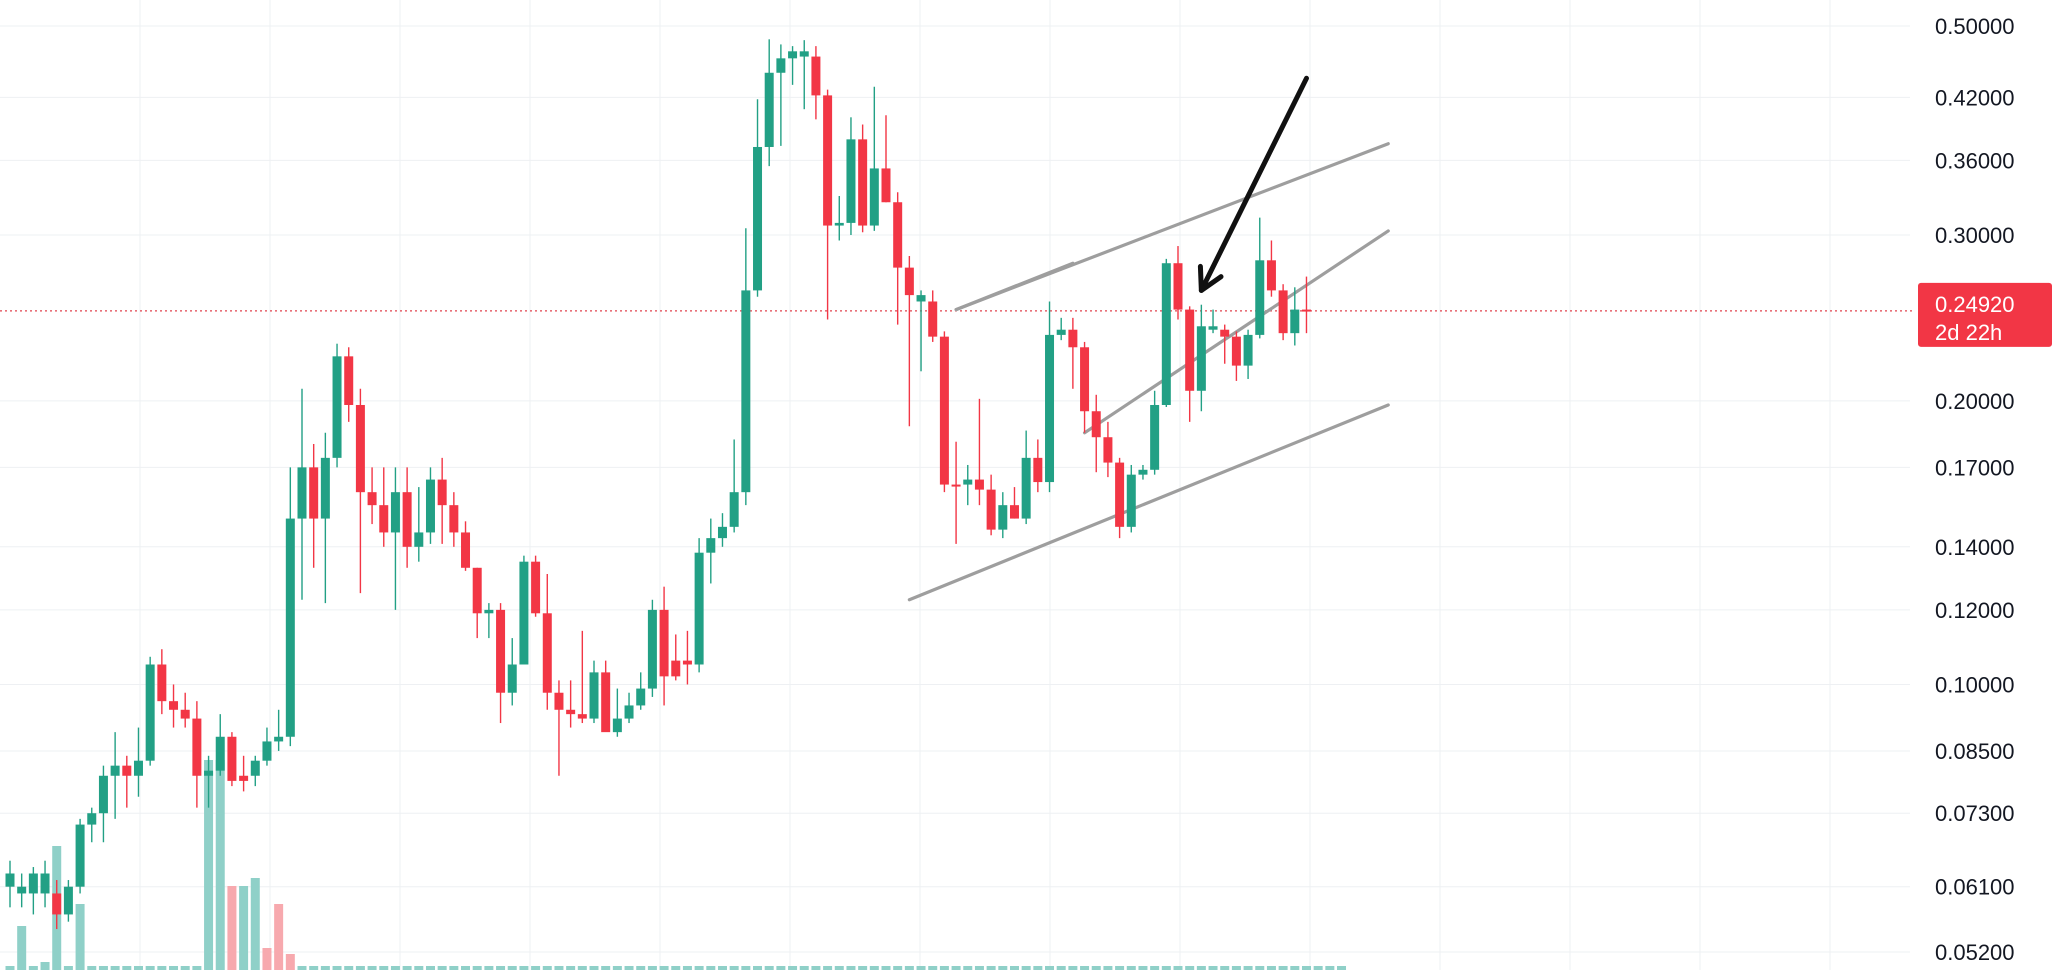  What do you see at coordinates (1014, 286) in the screenshot?
I see `trendline-wedge-upper-start` at bounding box center [1014, 286].